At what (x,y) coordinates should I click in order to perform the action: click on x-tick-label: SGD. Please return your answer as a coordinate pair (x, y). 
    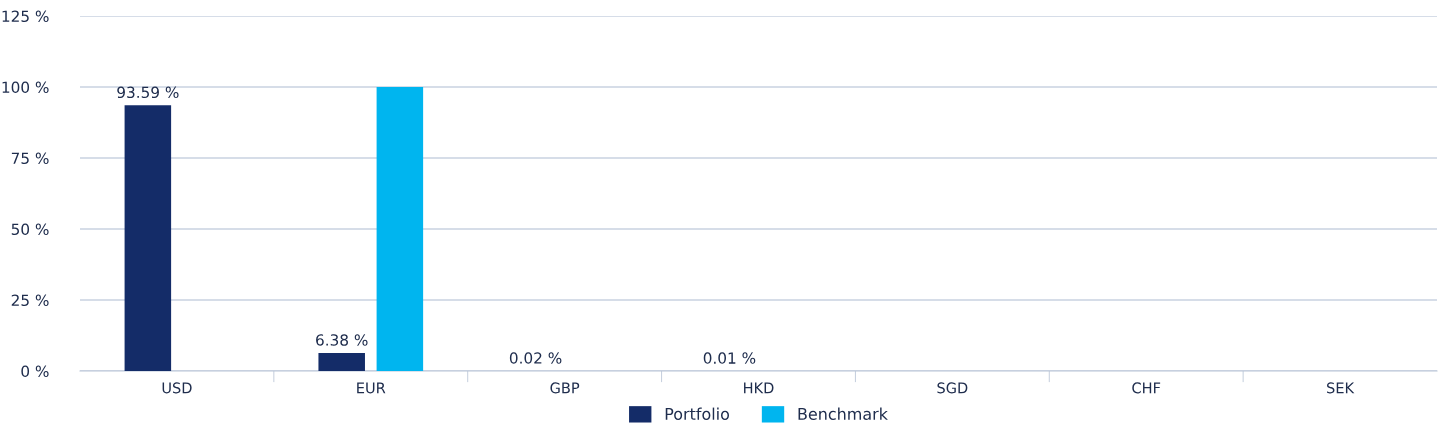
    Looking at the image, I should click on (952, 388).